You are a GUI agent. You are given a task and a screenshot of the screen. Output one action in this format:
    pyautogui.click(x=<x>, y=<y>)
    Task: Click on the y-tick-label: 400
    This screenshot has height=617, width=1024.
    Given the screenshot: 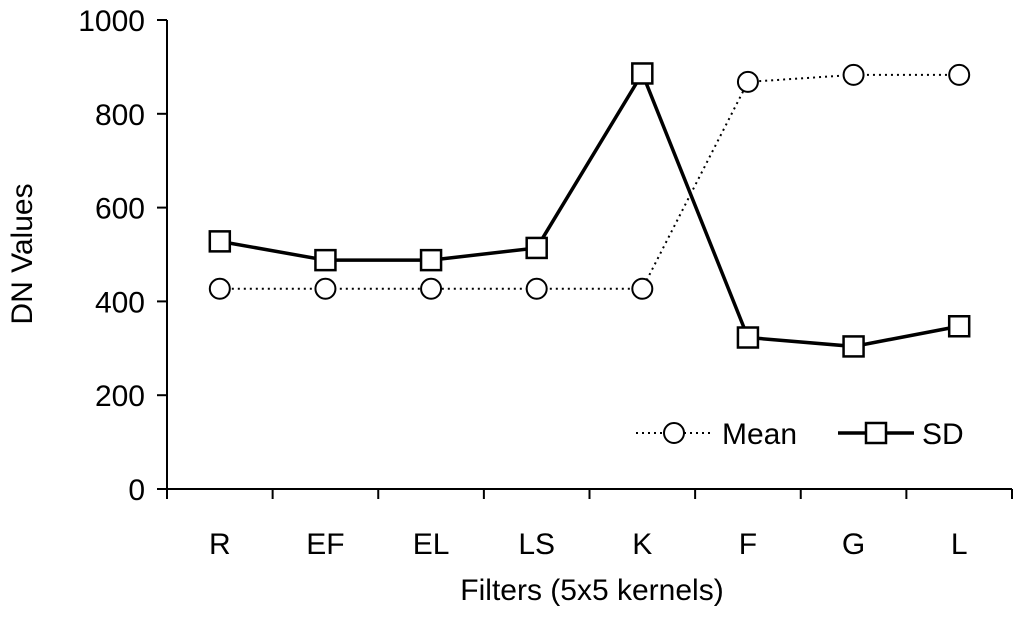 What is the action you would take?
    pyautogui.click(x=120, y=302)
    